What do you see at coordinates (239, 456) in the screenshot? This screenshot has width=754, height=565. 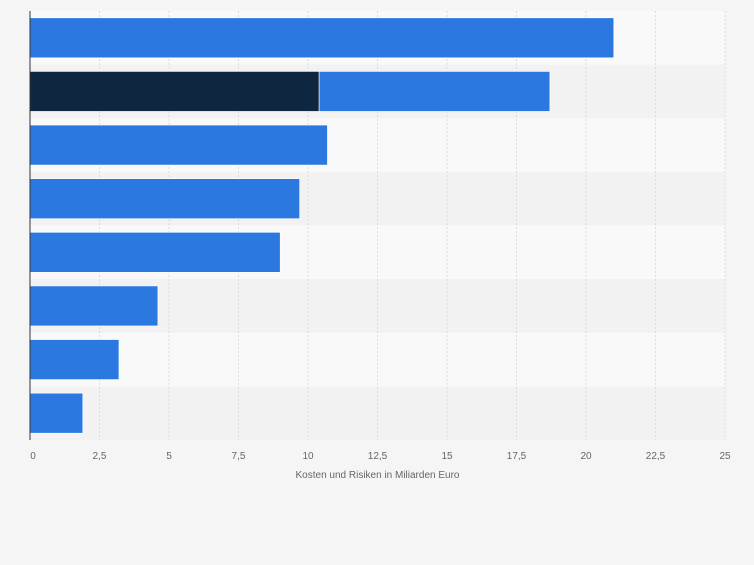 I see `x-tick-label: 7,5` at bounding box center [239, 456].